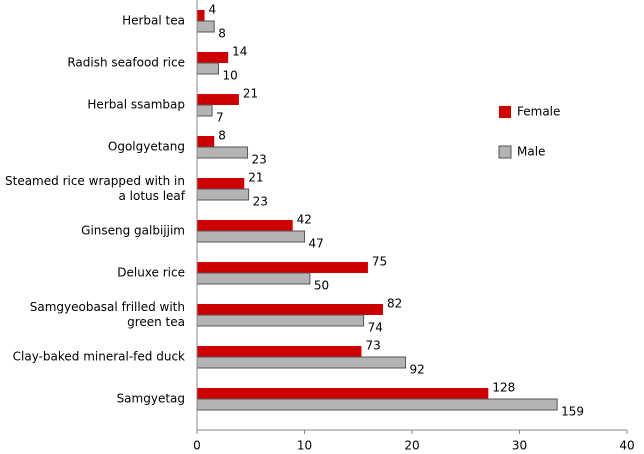 The height and width of the screenshot is (454, 644). I want to click on x-tick-label: 0, so click(197, 446).